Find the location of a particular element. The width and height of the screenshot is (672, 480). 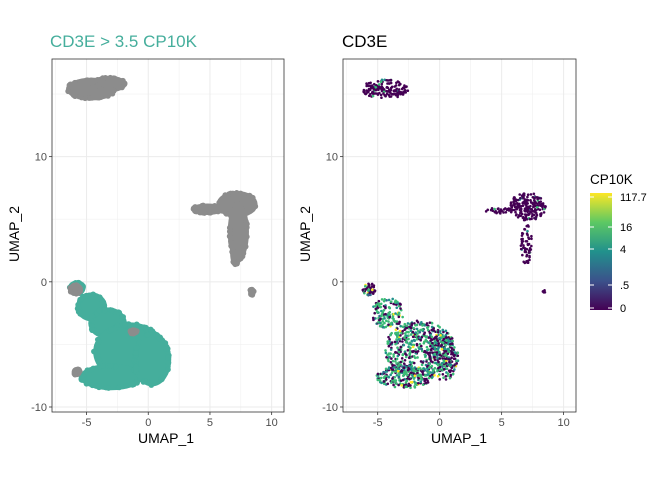

panel-title-left: CD3E > 3.5 CP10K is located at coordinates (124, 41).